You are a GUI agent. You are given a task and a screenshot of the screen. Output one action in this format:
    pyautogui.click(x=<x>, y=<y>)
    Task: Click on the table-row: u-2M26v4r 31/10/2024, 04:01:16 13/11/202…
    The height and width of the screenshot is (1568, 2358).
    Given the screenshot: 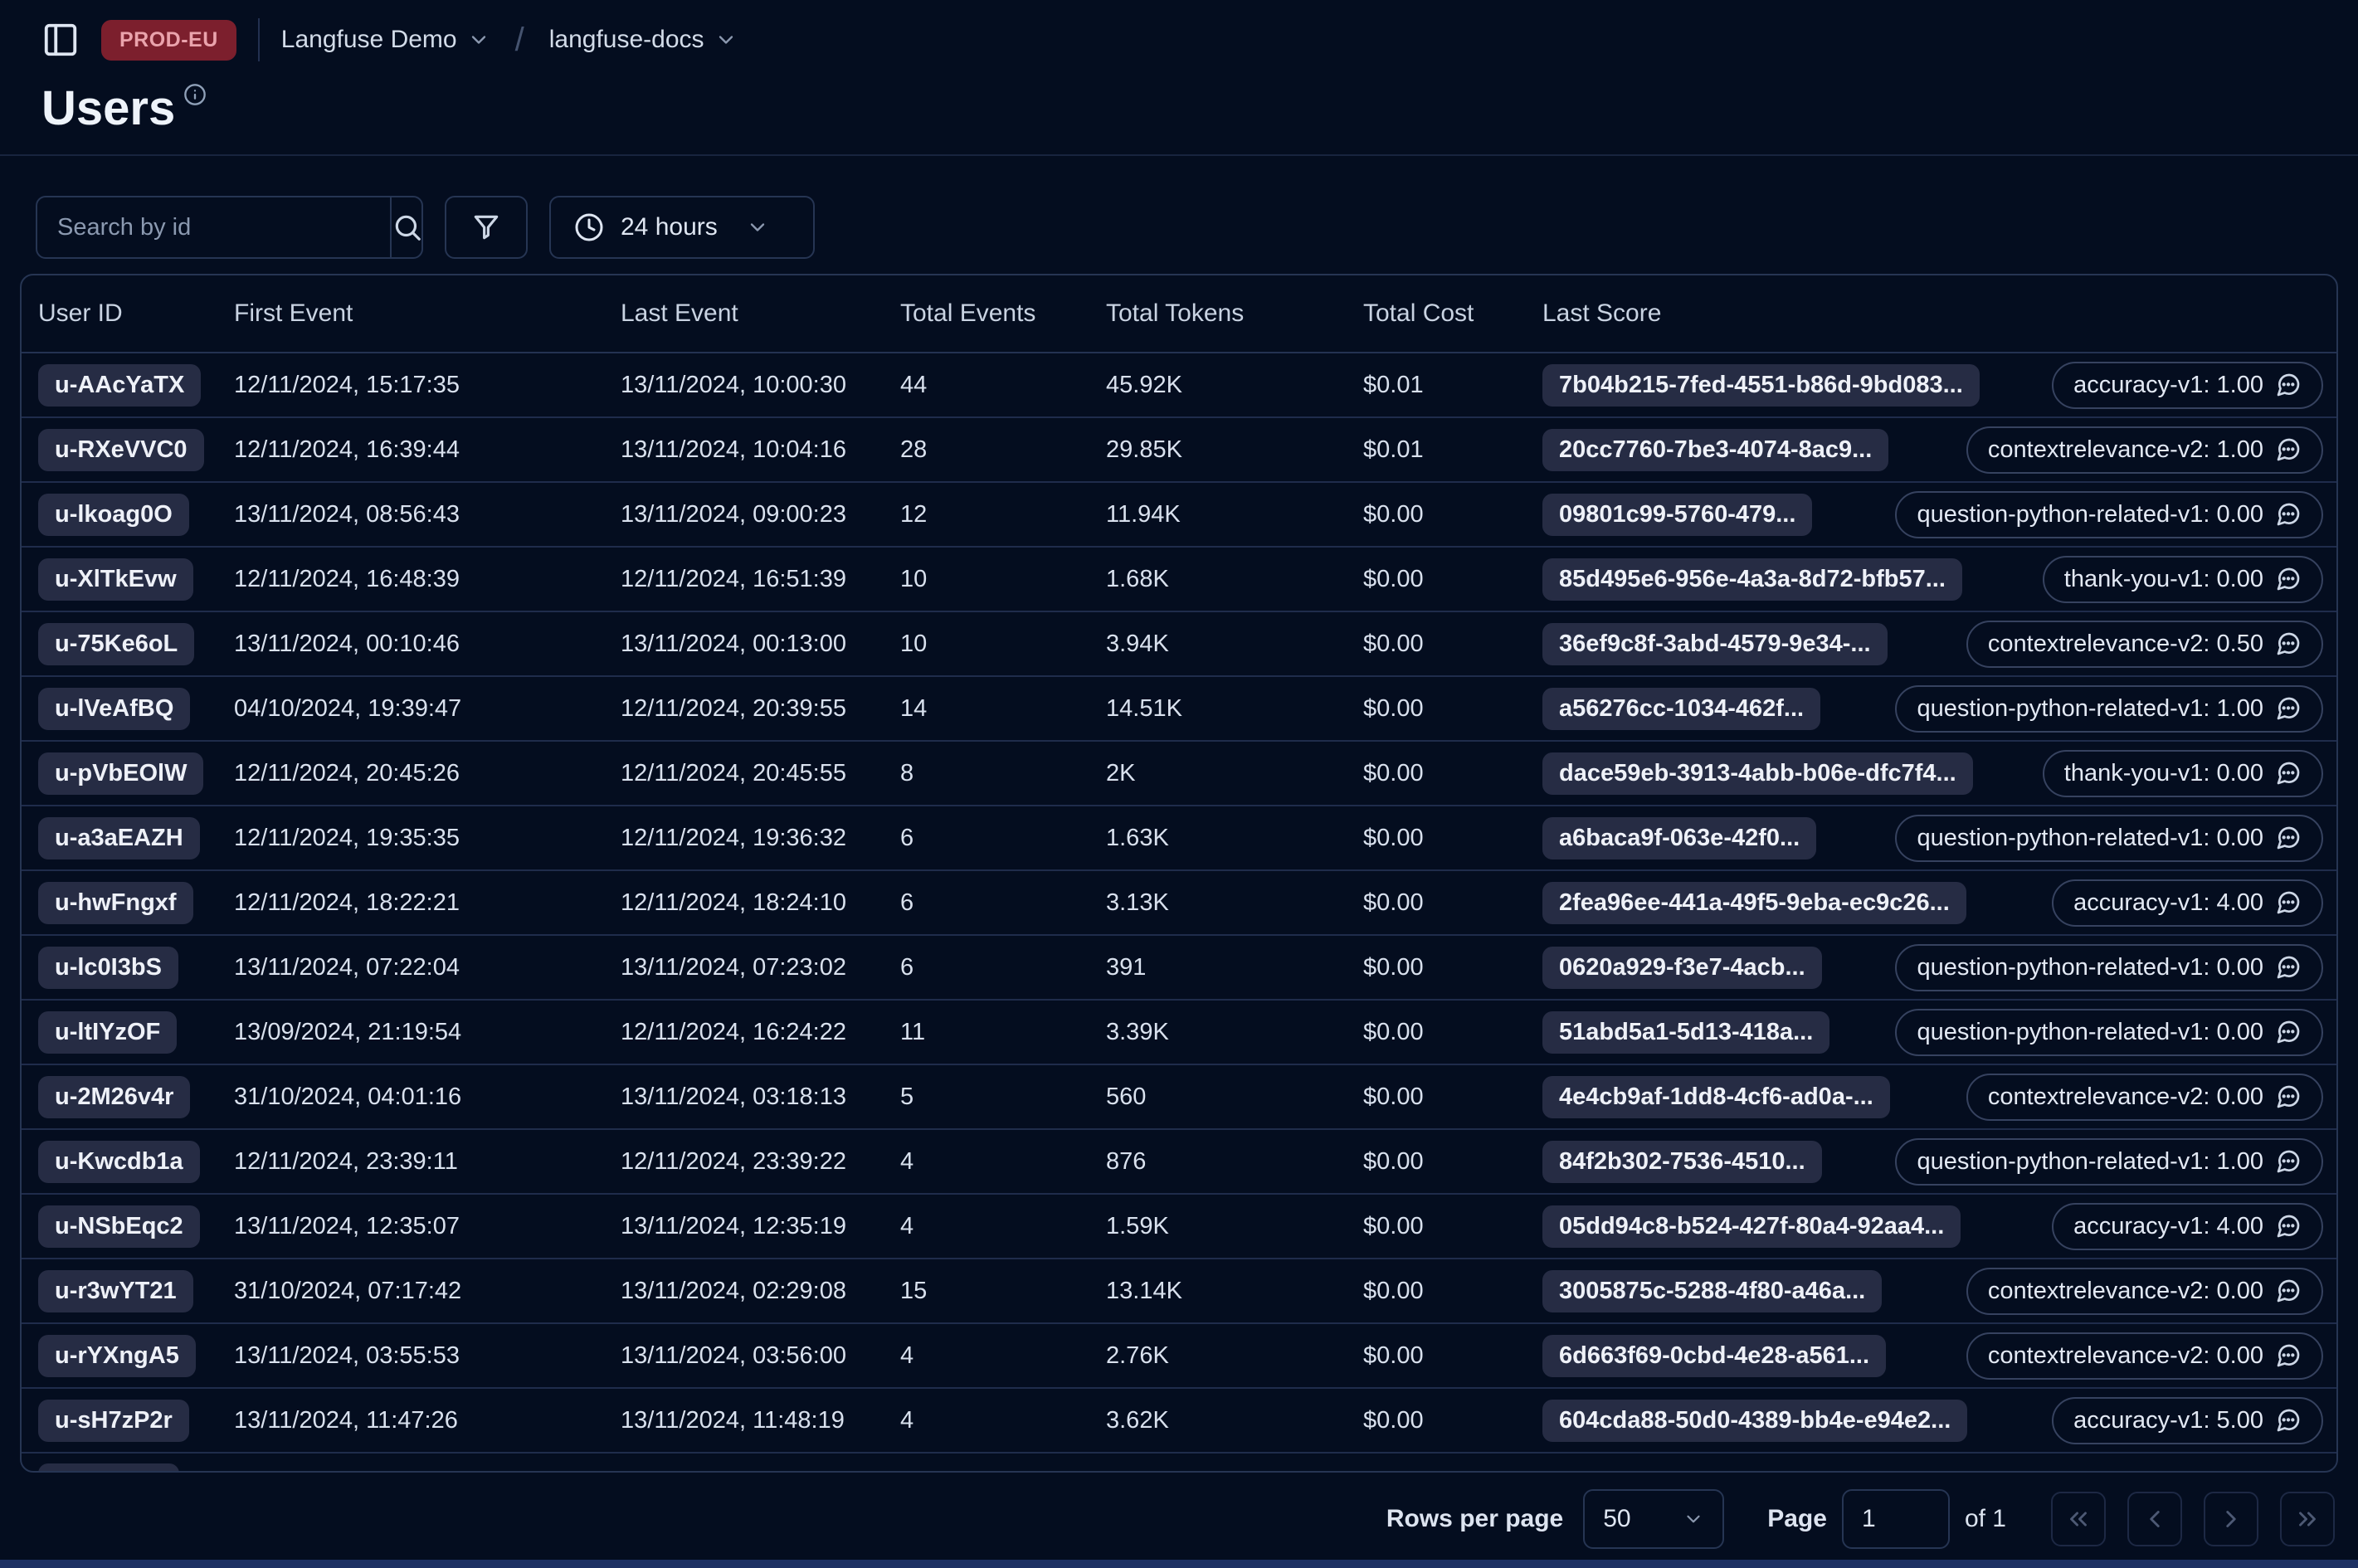 What is the action you would take?
    pyautogui.click(x=1179, y=1097)
    